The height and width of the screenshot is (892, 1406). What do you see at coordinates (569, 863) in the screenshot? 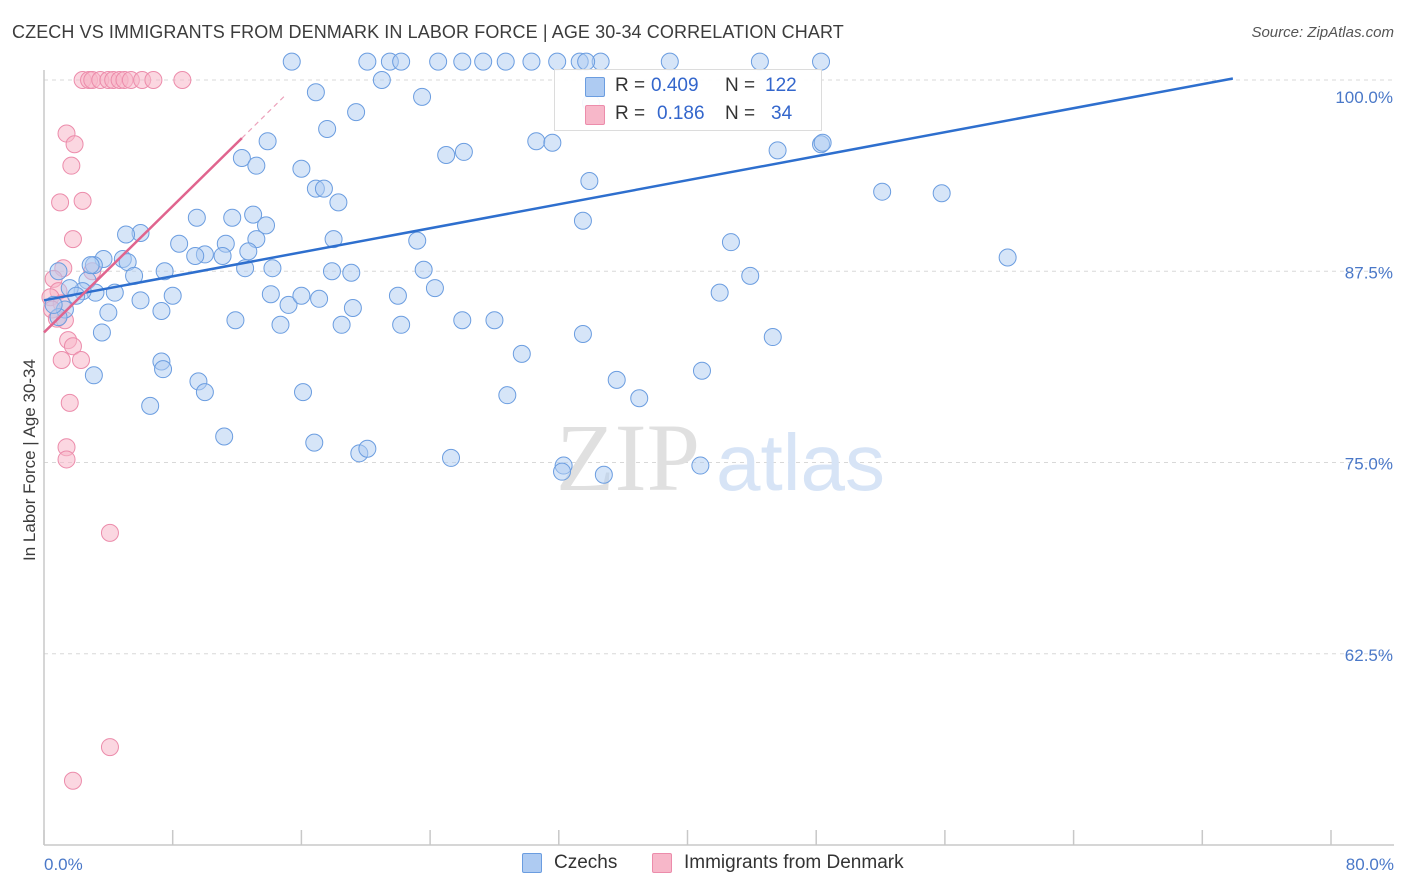
I see `legend-item-czechs: Czechs` at bounding box center [569, 863].